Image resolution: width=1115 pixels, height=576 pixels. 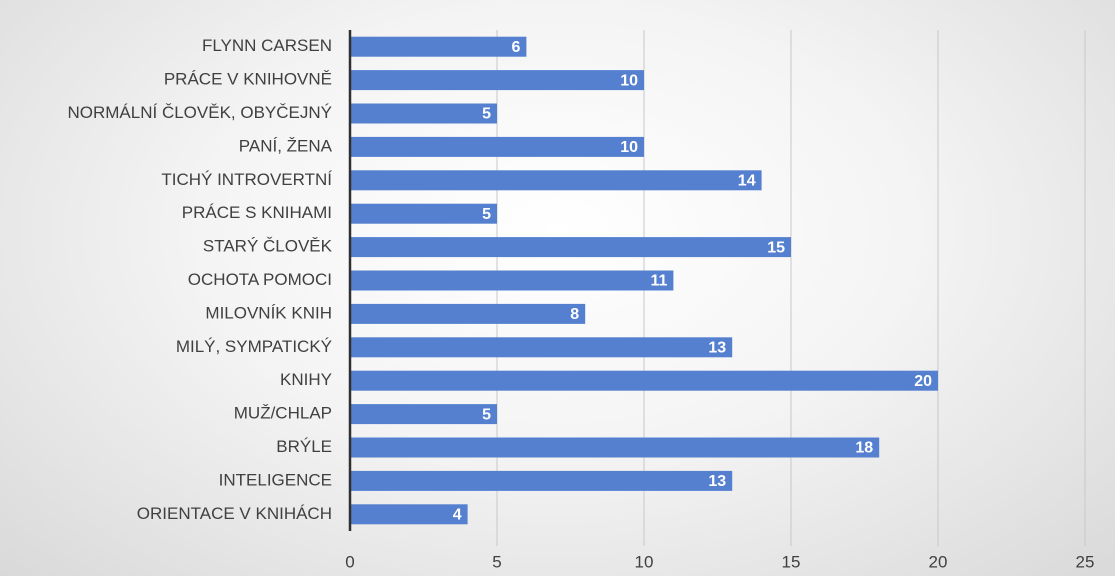 What do you see at coordinates (457, 515) in the screenshot?
I see `value-label: 4` at bounding box center [457, 515].